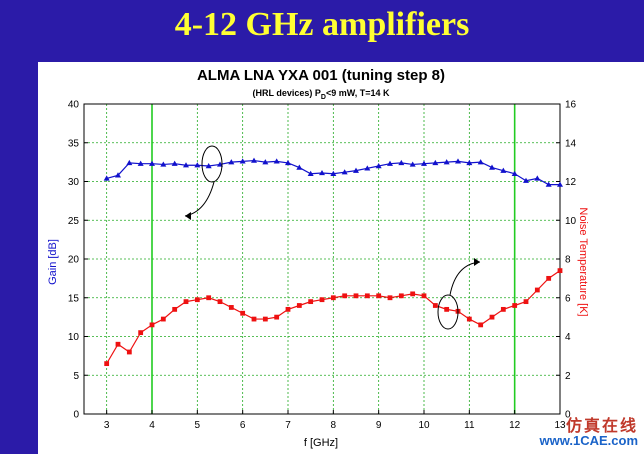 The height and width of the screenshot is (454, 644). I want to click on chart-title: ALMA LNA YXA 001 (tuning step 8), so click(321, 75).